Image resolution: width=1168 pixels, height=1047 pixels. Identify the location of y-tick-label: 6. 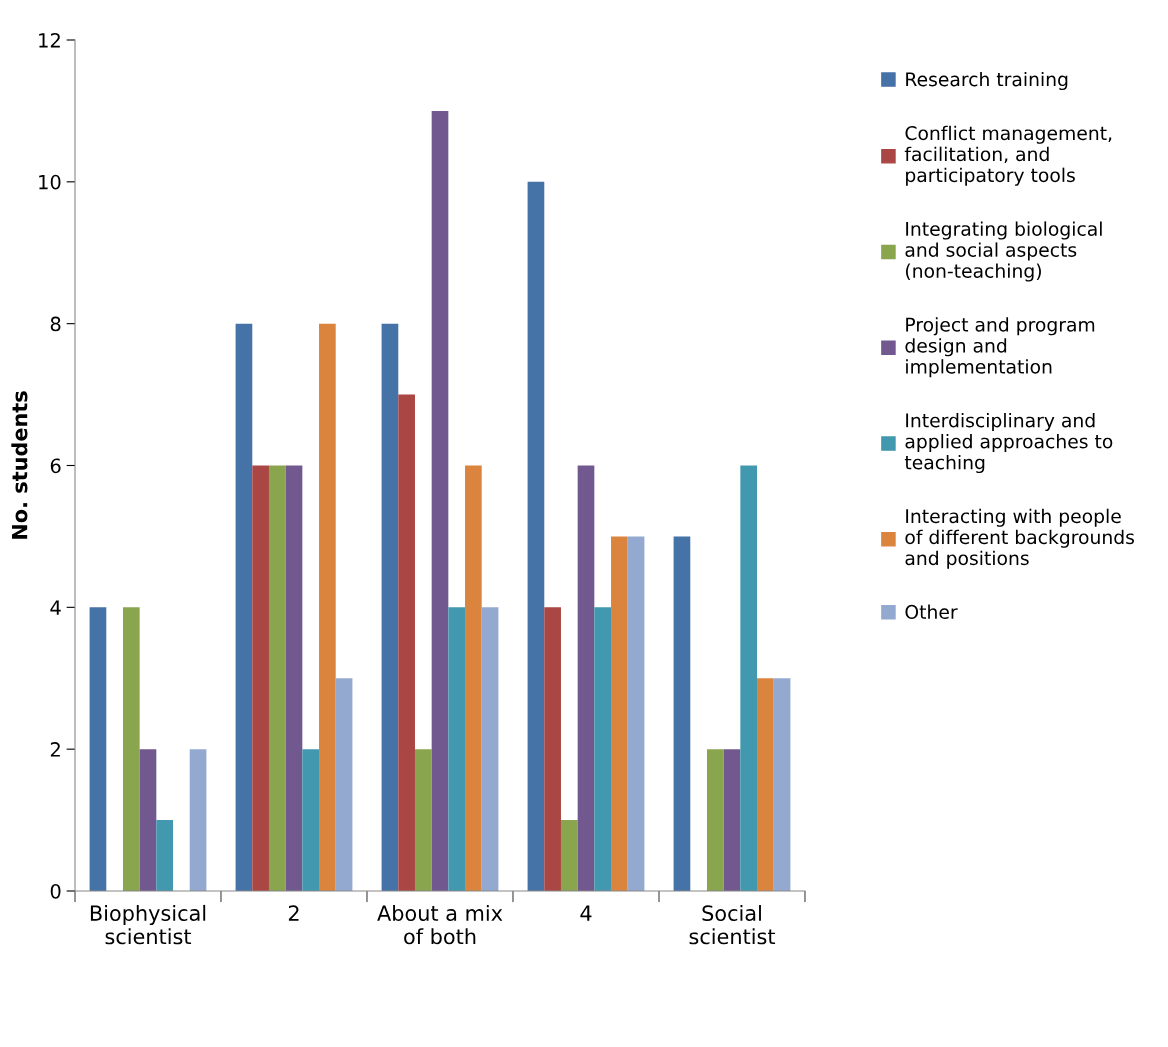
(55, 466).